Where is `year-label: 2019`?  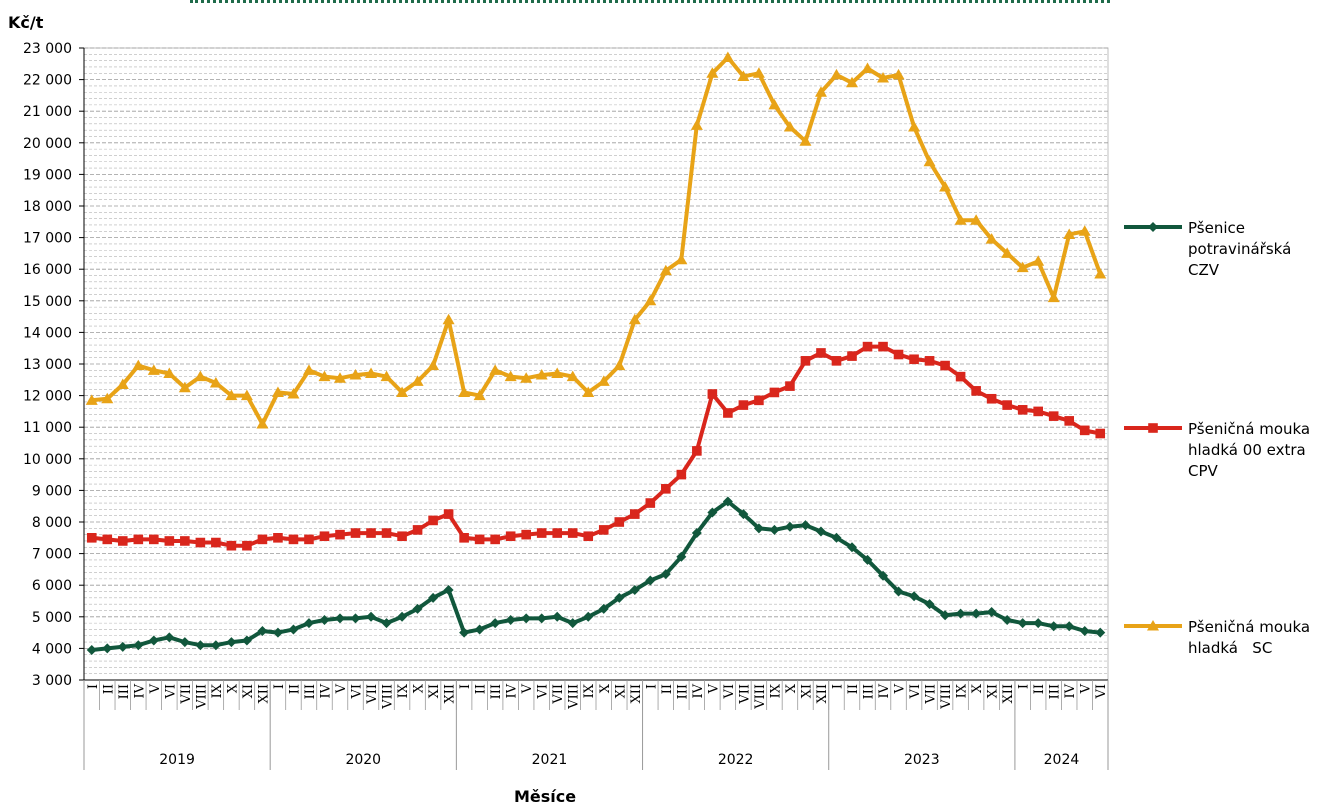
year-label: 2019 is located at coordinates (177, 760).